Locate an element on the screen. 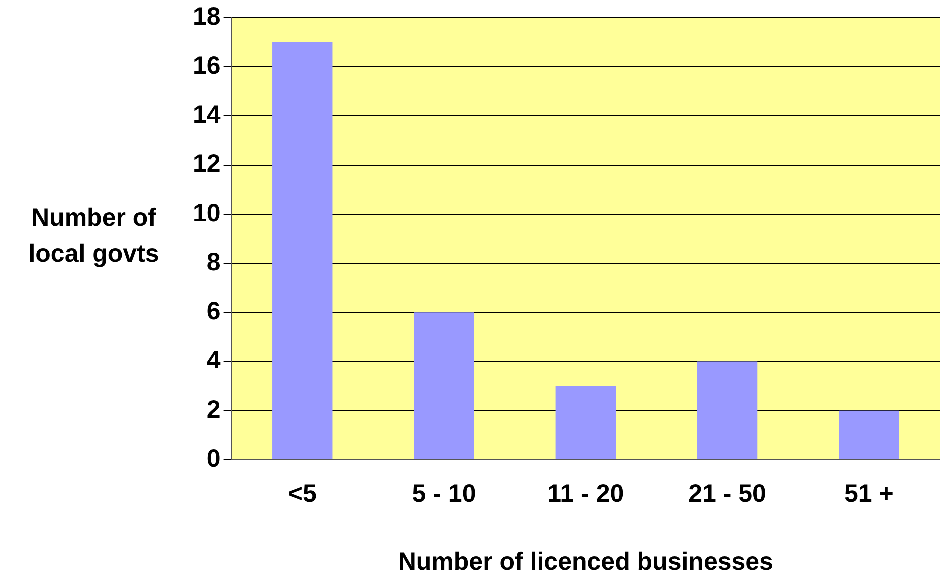 The height and width of the screenshot is (588, 944). y-tick-label: 4 is located at coordinates (213, 360).